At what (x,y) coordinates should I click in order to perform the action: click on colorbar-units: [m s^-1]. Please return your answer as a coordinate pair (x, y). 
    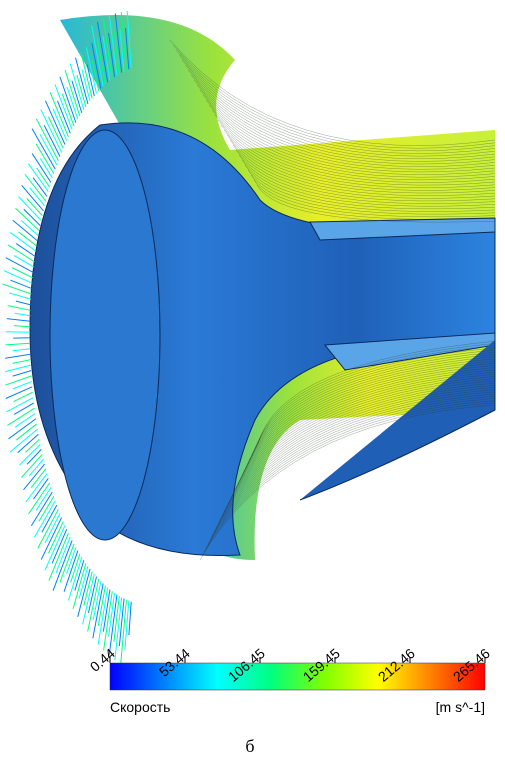
    Looking at the image, I should click on (460, 707).